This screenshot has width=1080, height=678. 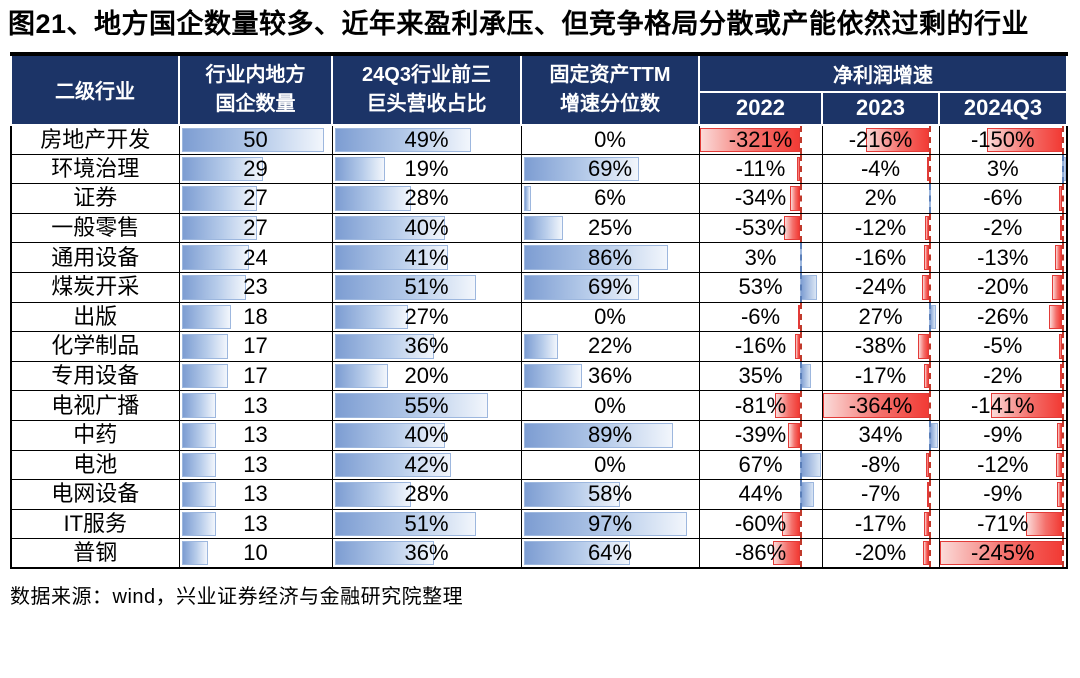 What do you see at coordinates (95, 553) in the screenshot?
I see `industry-name: 普钢` at bounding box center [95, 553].